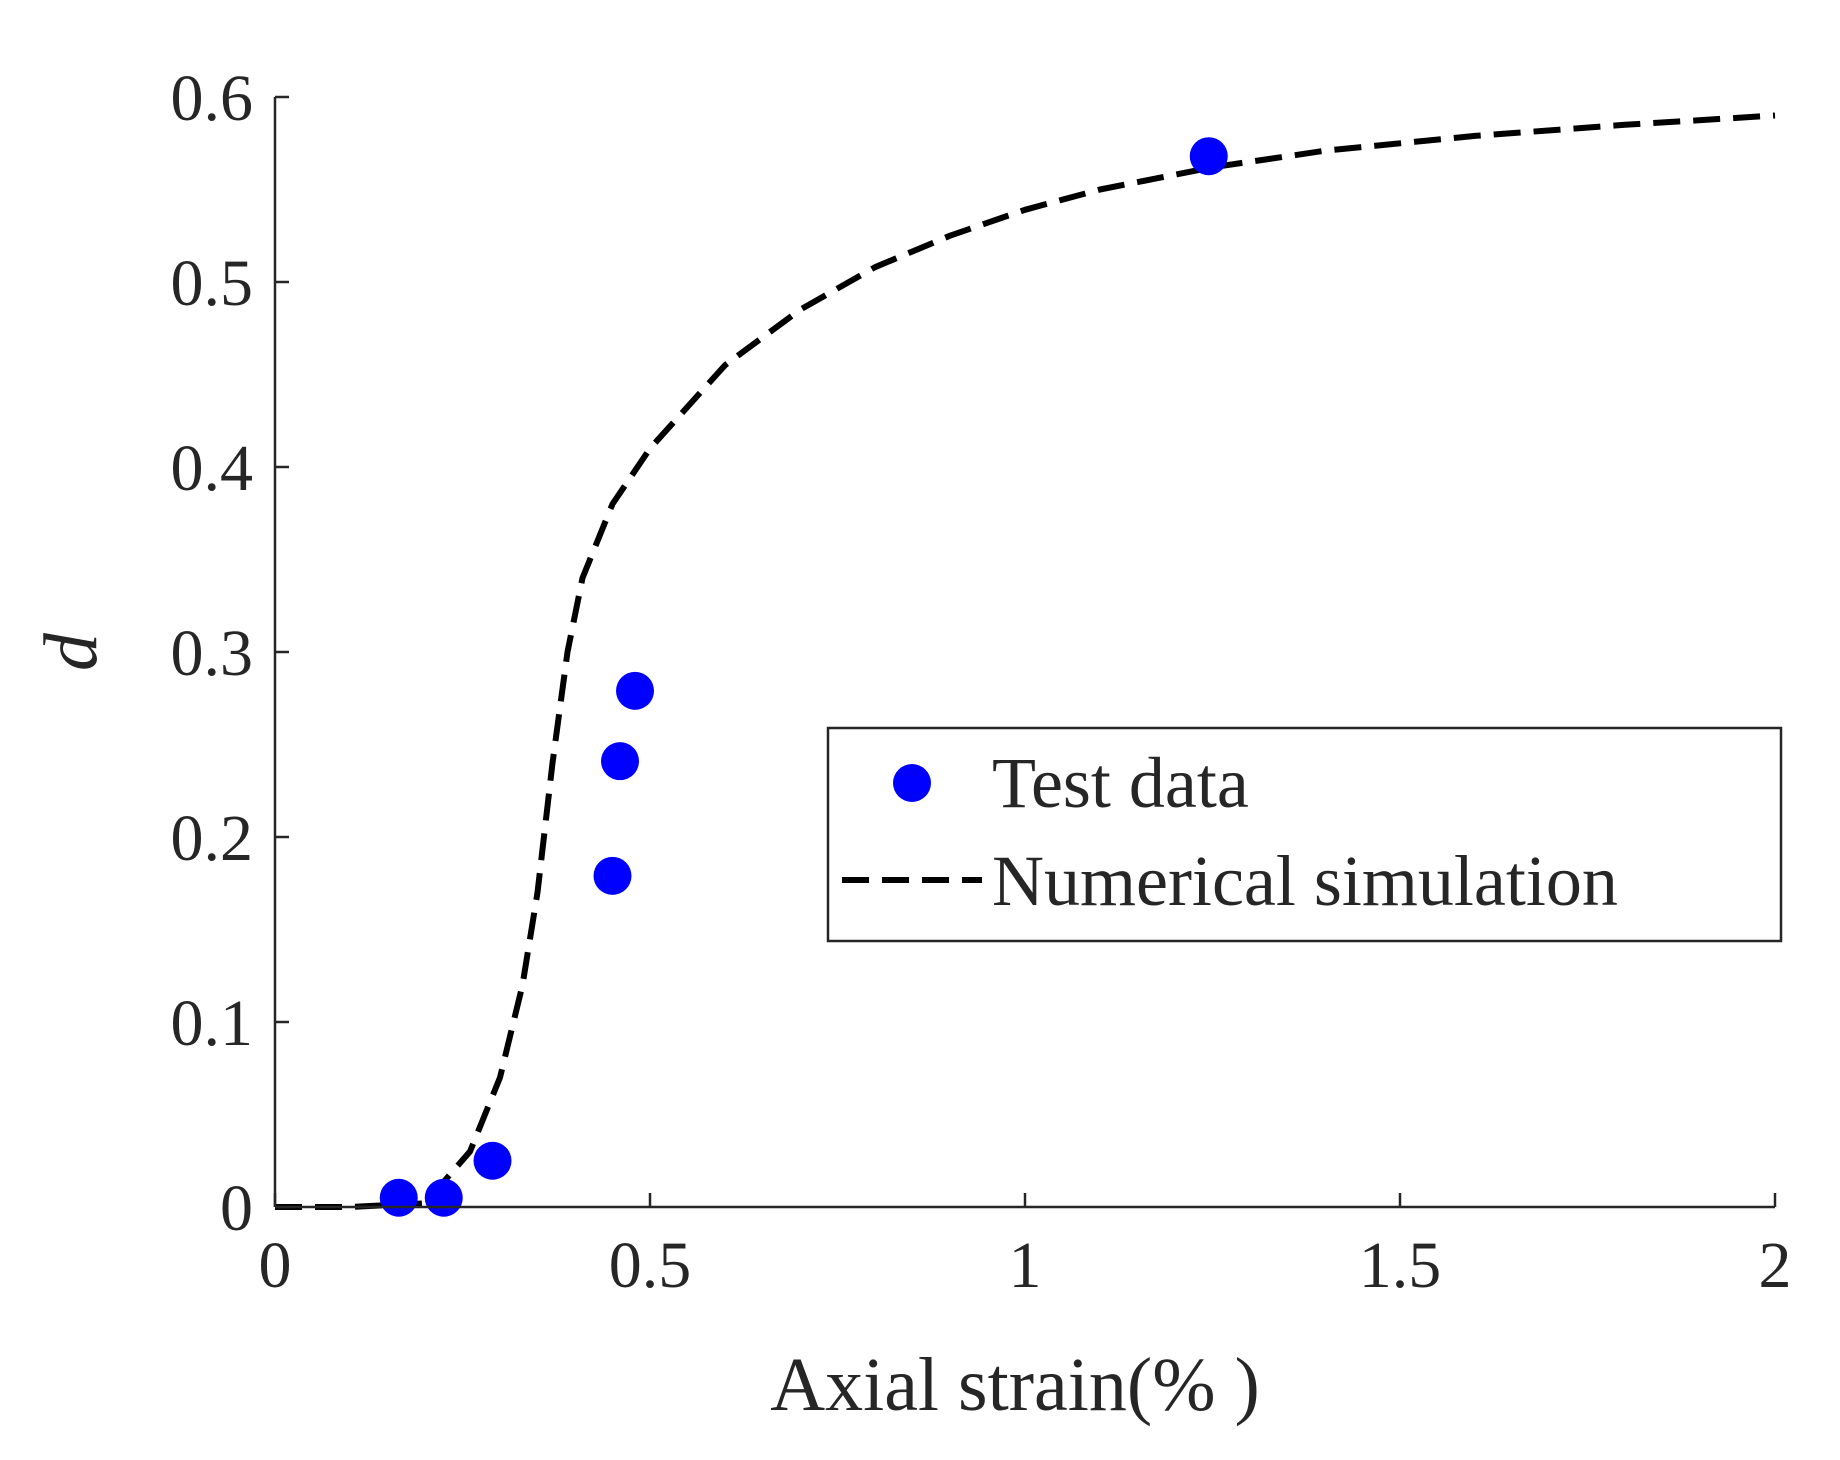 This screenshot has width=1840, height=1460. What do you see at coordinates (275, 1265) in the screenshot?
I see `x-tick-label: 0` at bounding box center [275, 1265].